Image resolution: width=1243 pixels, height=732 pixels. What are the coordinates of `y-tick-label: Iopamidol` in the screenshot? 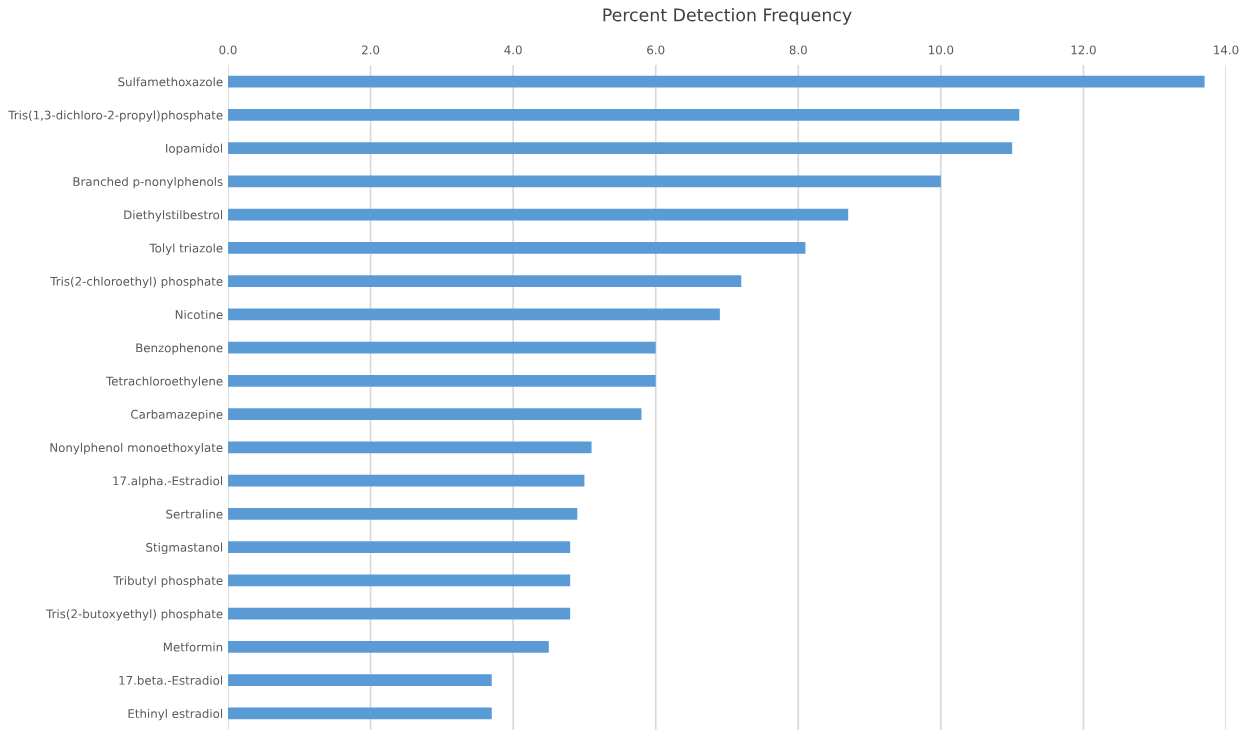 It's located at (194, 149).